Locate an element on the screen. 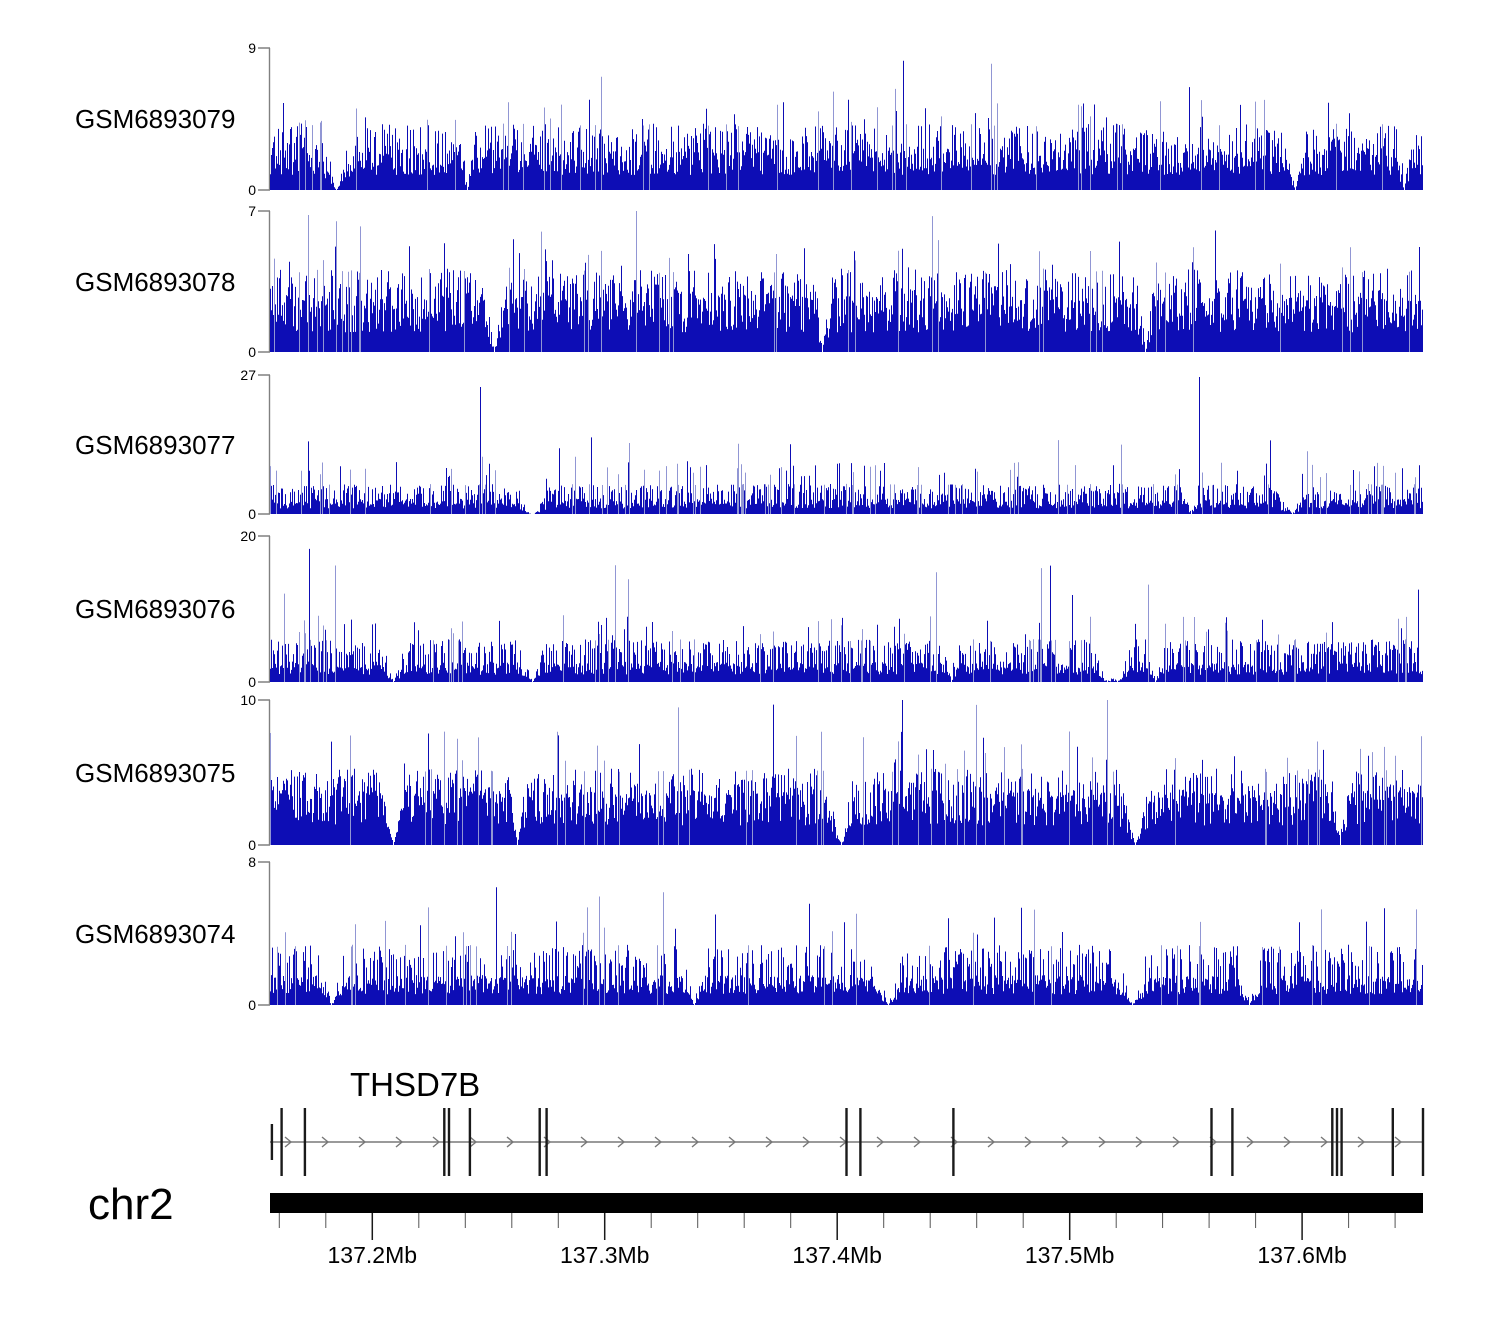 This screenshot has height=1320, width=1500. coverage-signal-GSM6893076 is located at coordinates (846, 615).